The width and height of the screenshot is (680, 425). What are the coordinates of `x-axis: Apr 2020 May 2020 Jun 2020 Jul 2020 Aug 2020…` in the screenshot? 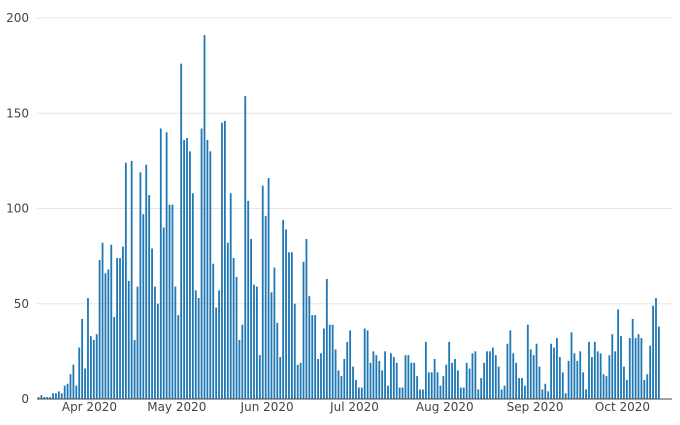 It's located at (354, 406).